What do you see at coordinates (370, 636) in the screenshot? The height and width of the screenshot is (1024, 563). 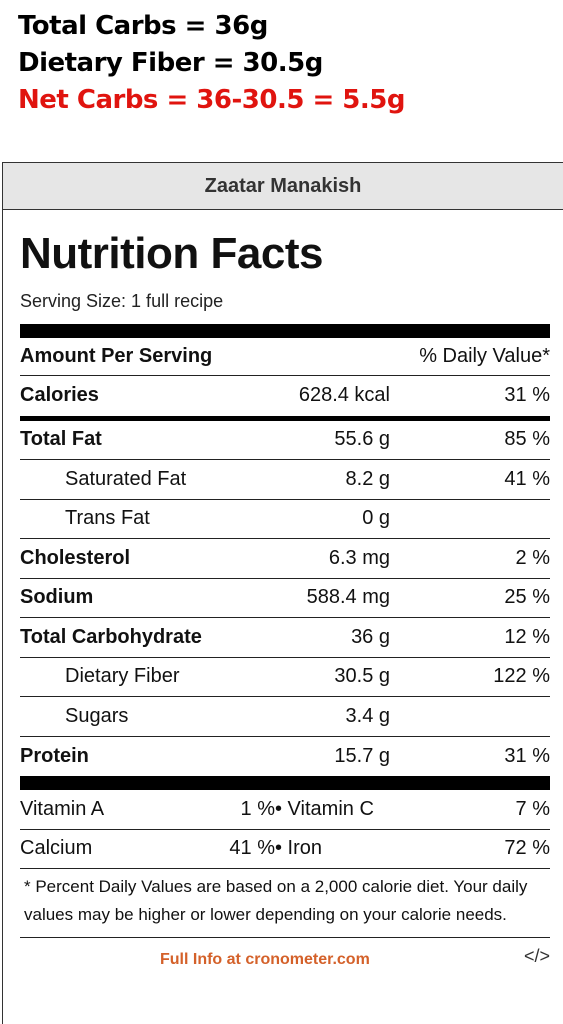 I see `nutrient-amount: 36 g` at bounding box center [370, 636].